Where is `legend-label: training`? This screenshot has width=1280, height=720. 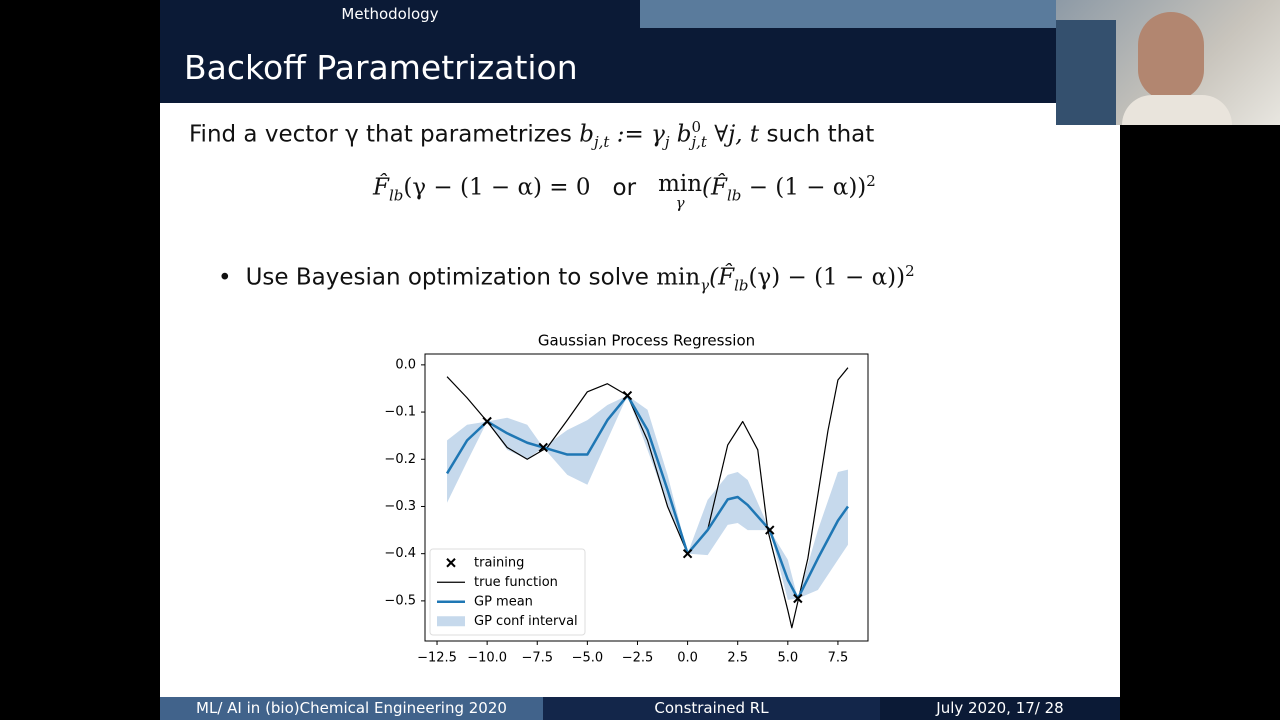
legend-label: training is located at coordinates (499, 562).